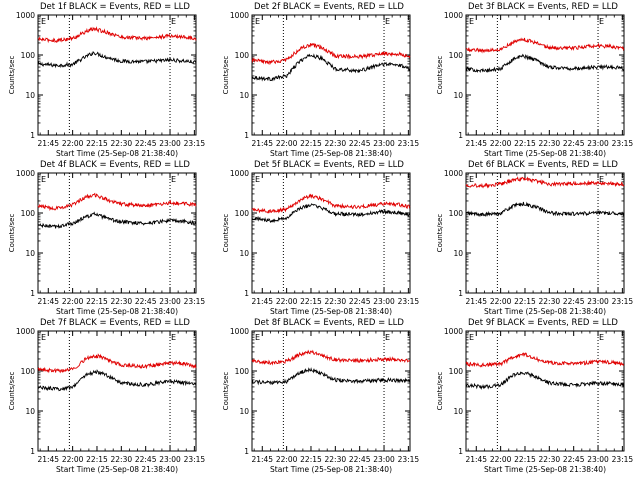 Image resolution: width=640 pixels, height=480 pixels. What do you see at coordinates (329, 323) in the screenshot?
I see `chart-title: Det 8f BLACK = Events, RED = LLD` at bounding box center [329, 323].